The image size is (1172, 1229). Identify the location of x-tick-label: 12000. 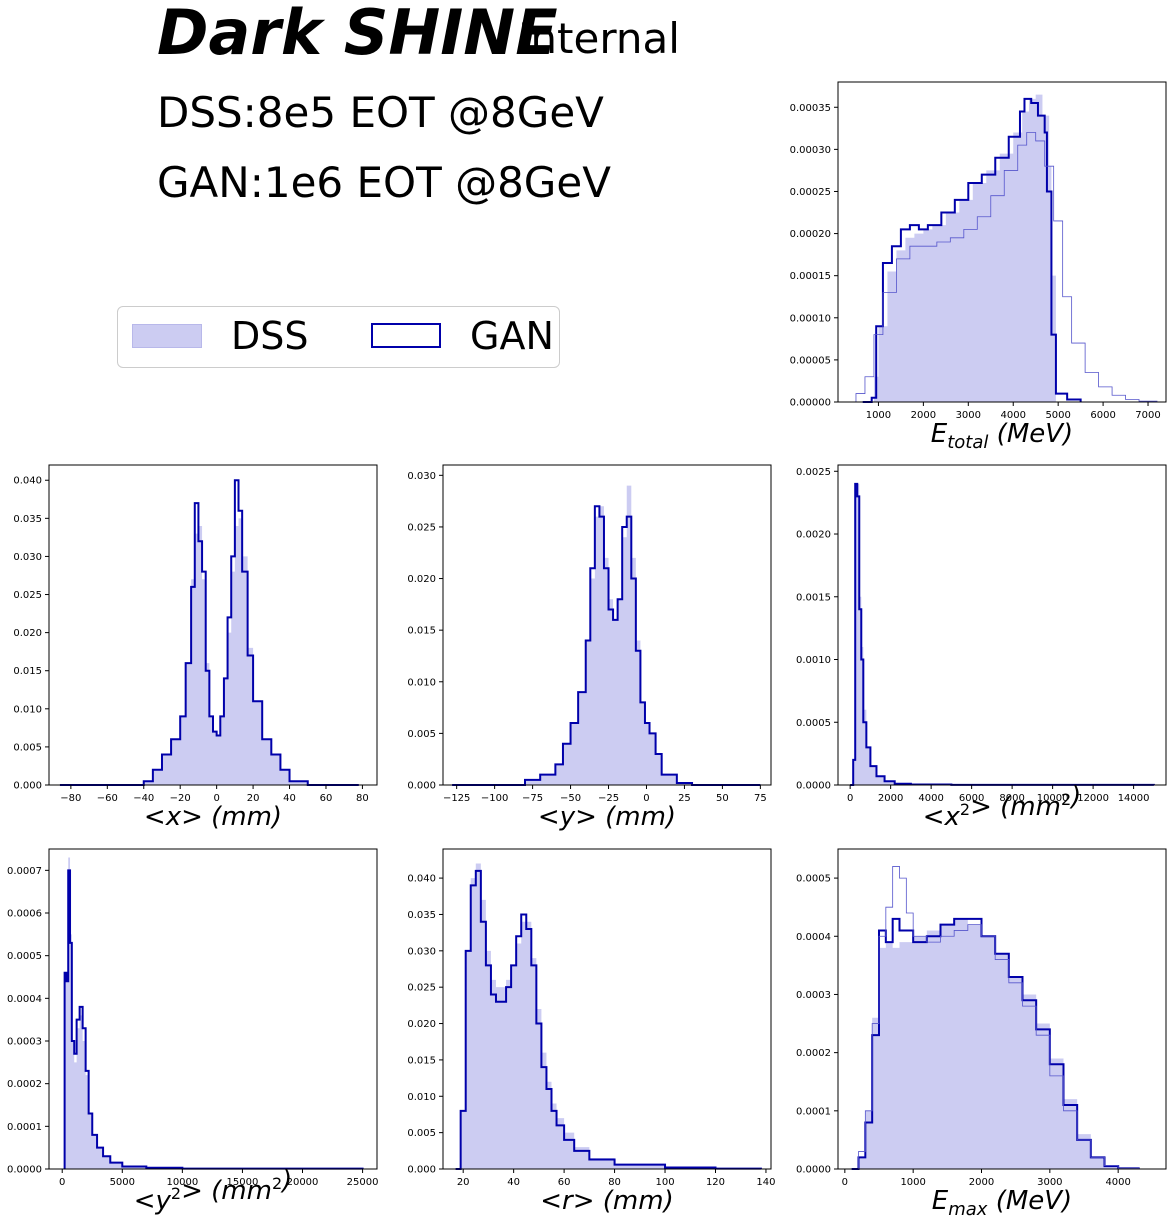
(1093, 798).